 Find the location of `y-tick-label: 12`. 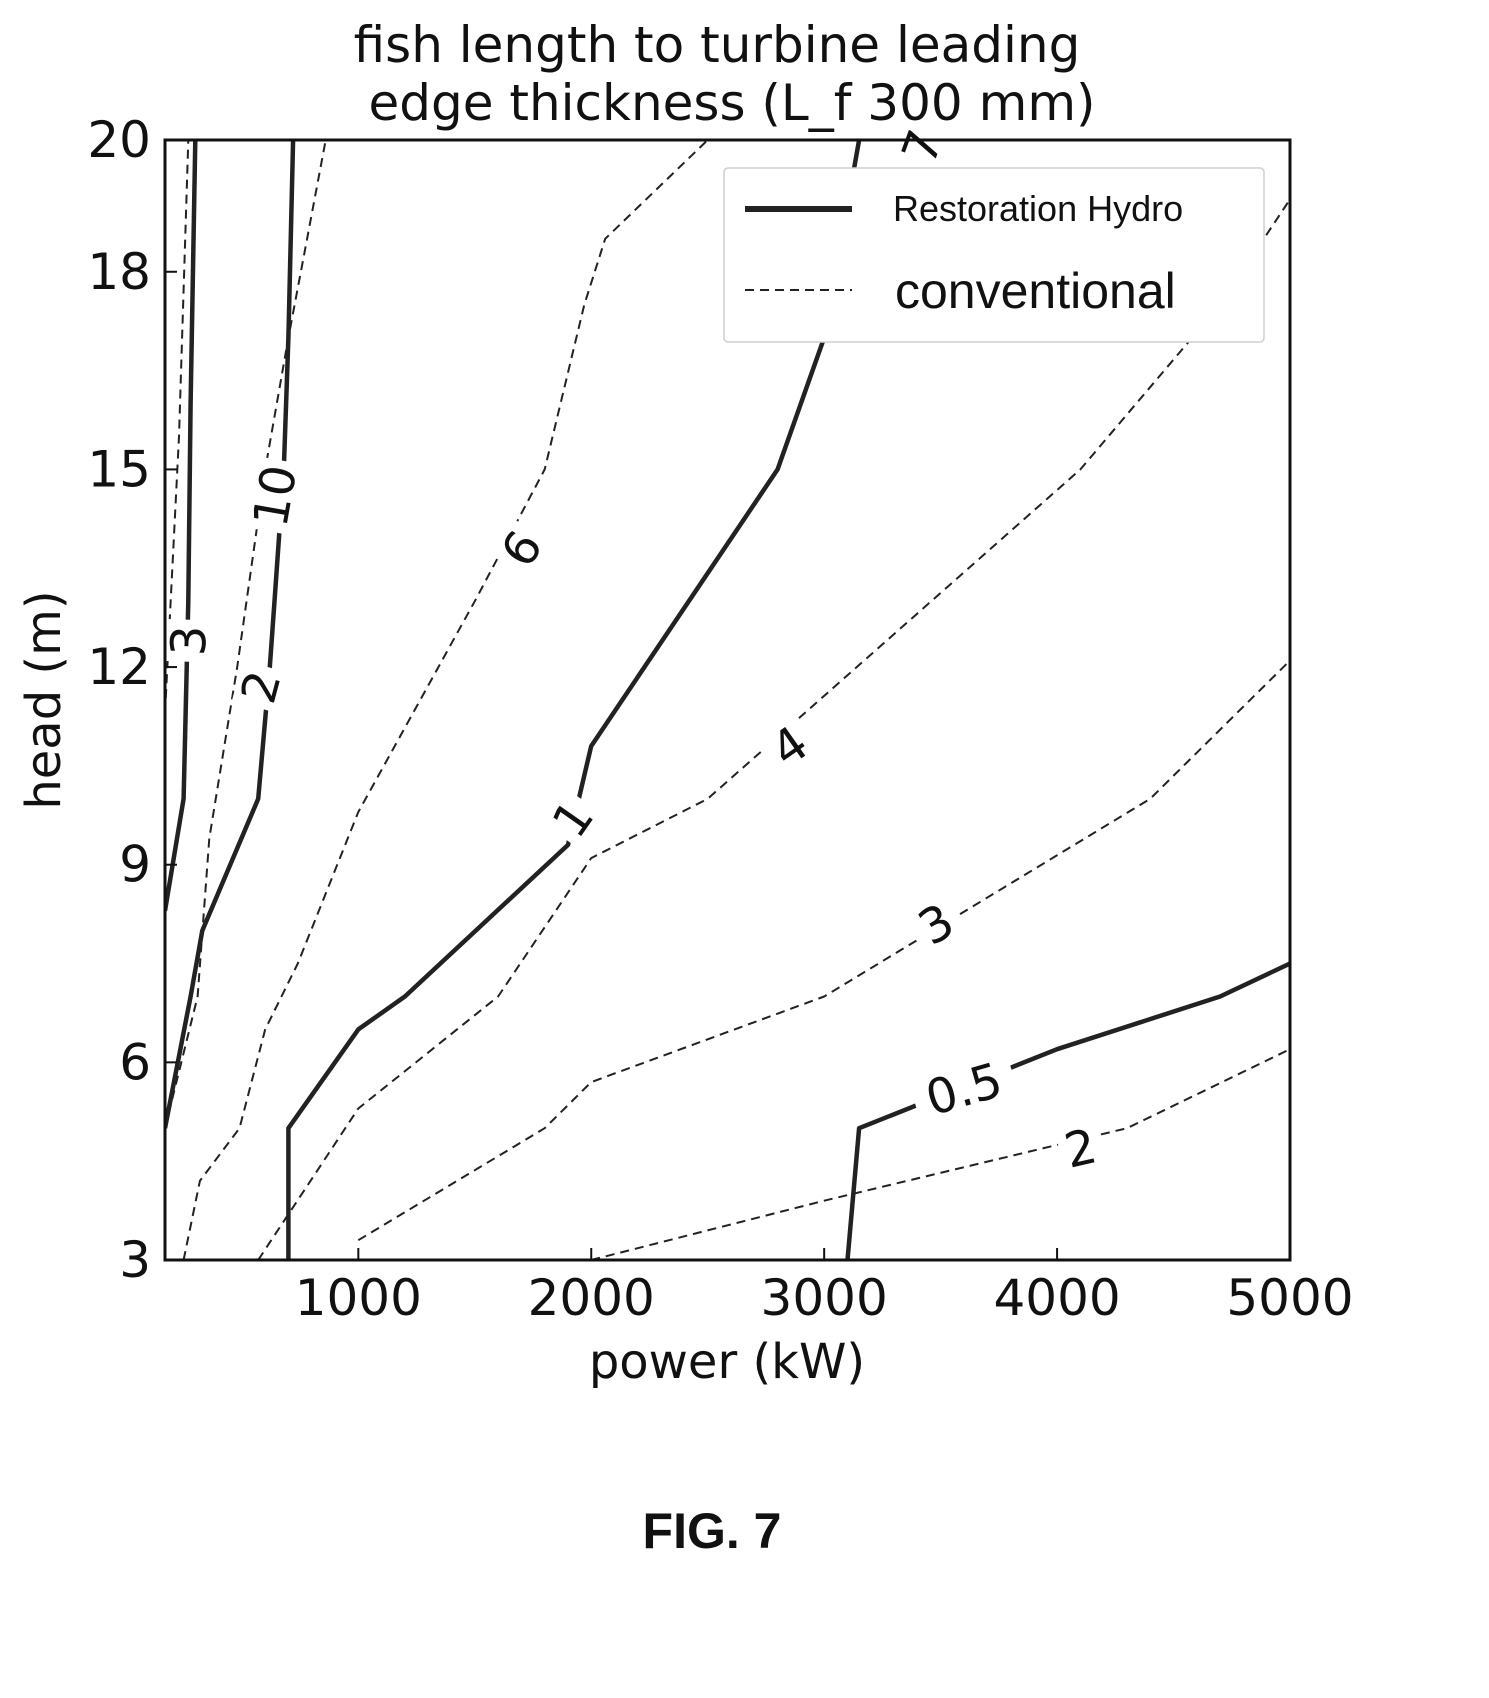

y-tick-label: 12 is located at coordinates (119, 667).